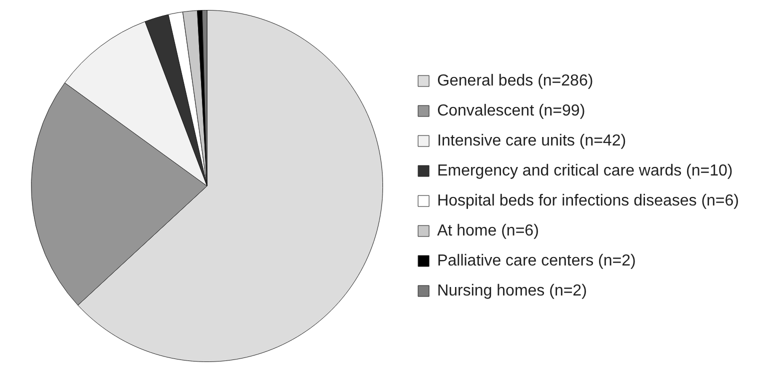 The image size is (767, 372). Describe the element at coordinates (588, 201) in the screenshot. I see `legend-label: Hospital beds for infections diseases (n=6)` at that location.